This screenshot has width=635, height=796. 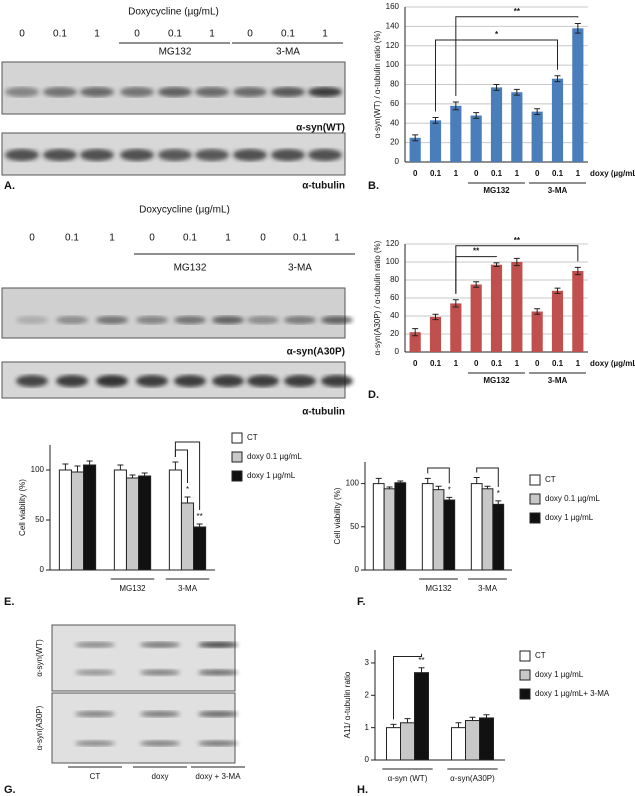 What do you see at coordinates (263, 238) in the screenshot?
I see `lane-label: 0` at bounding box center [263, 238].